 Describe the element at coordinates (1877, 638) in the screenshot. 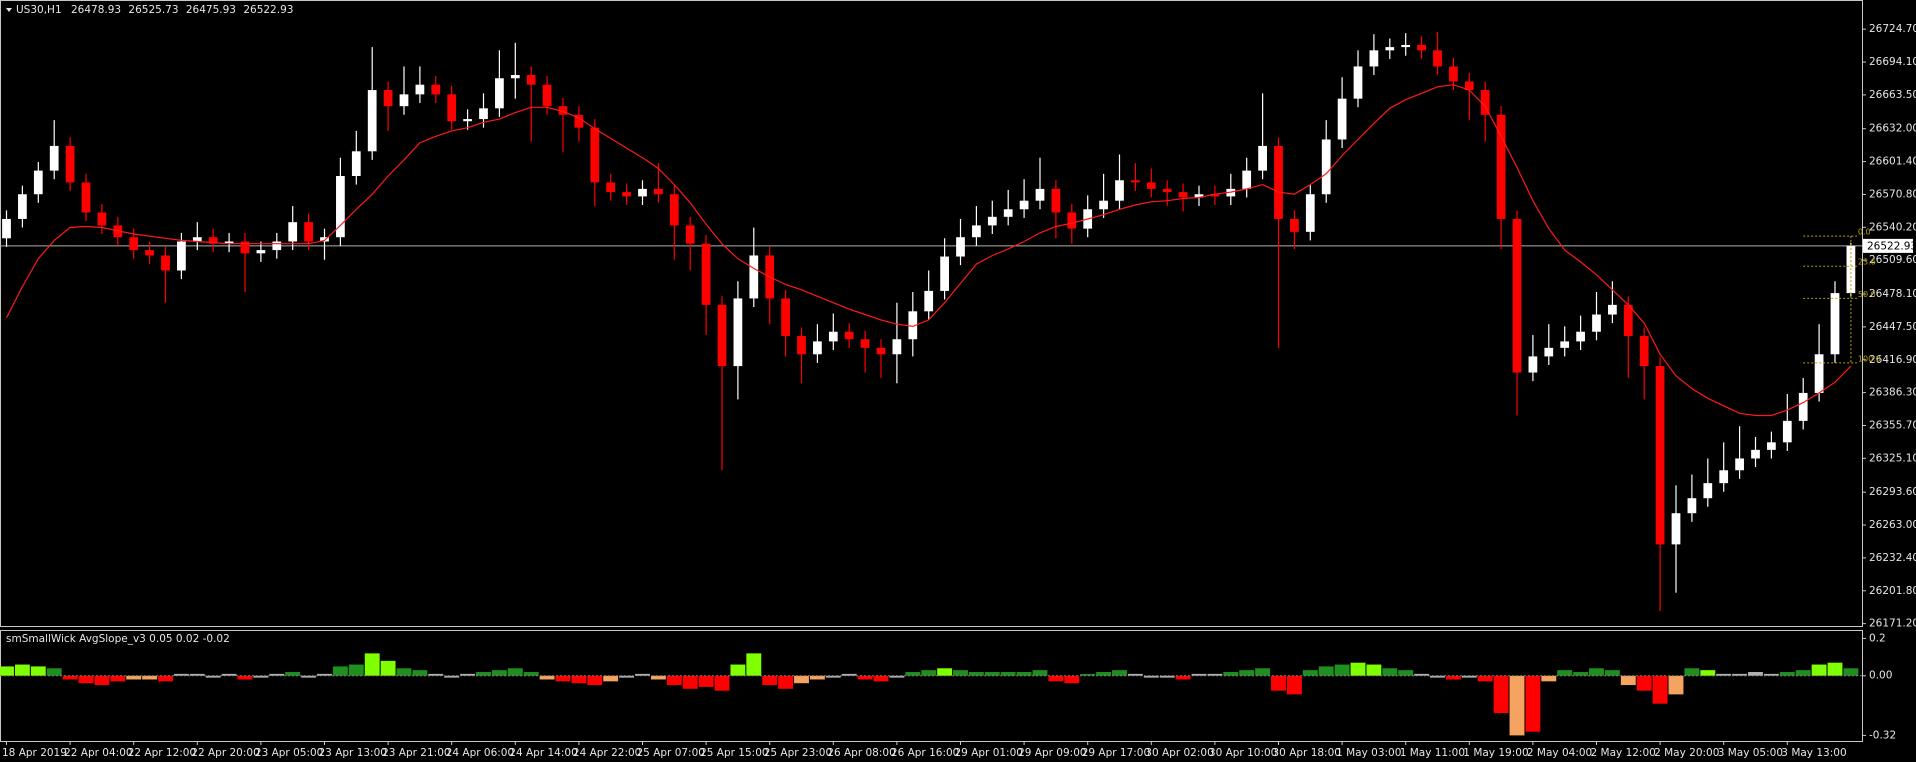

I see `indicator-tick-label: 0.2` at that location.